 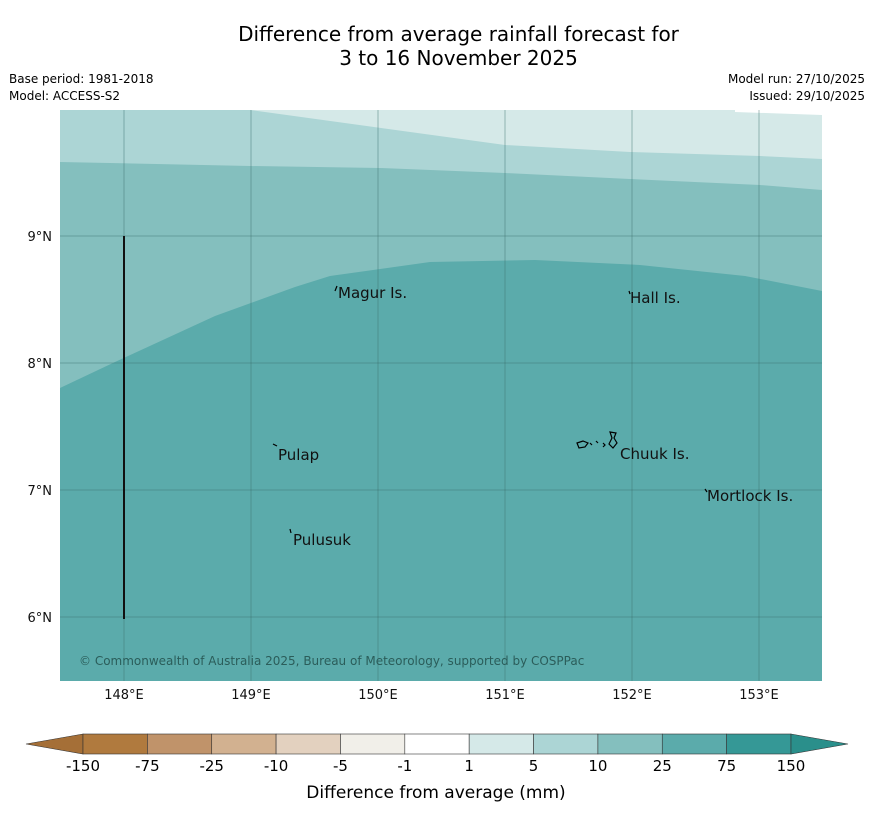 What do you see at coordinates (378, 695) in the screenshot?
I see `lon-tick-150: 150°E` at bounding box center [378, 695].